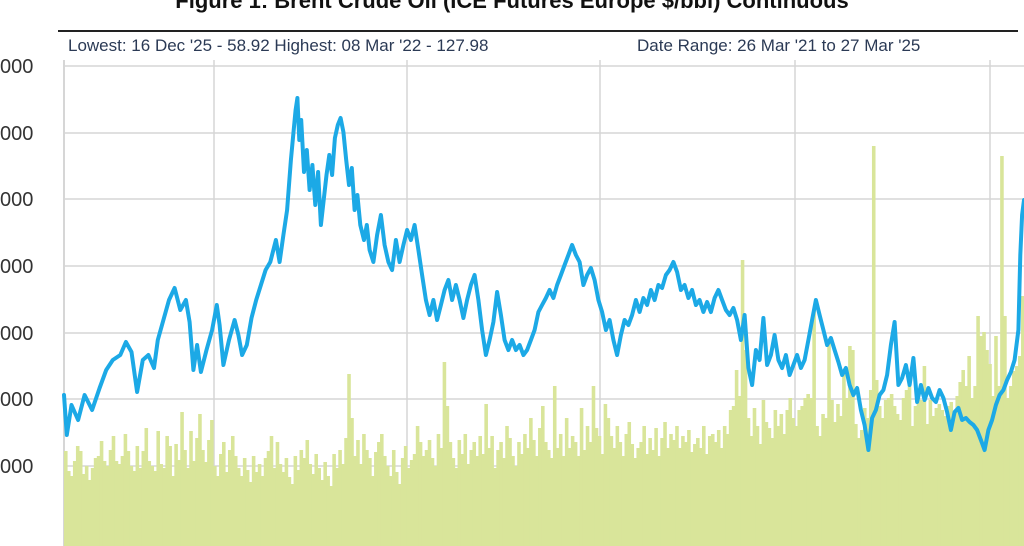 The image size is (1024, 546). What do you see at coordinates (779, 45) in the screenshot?
I see `date-range-text: Date Range: 26 Mar '21 to 27 Mar '25` at bounding box center [779, 45].